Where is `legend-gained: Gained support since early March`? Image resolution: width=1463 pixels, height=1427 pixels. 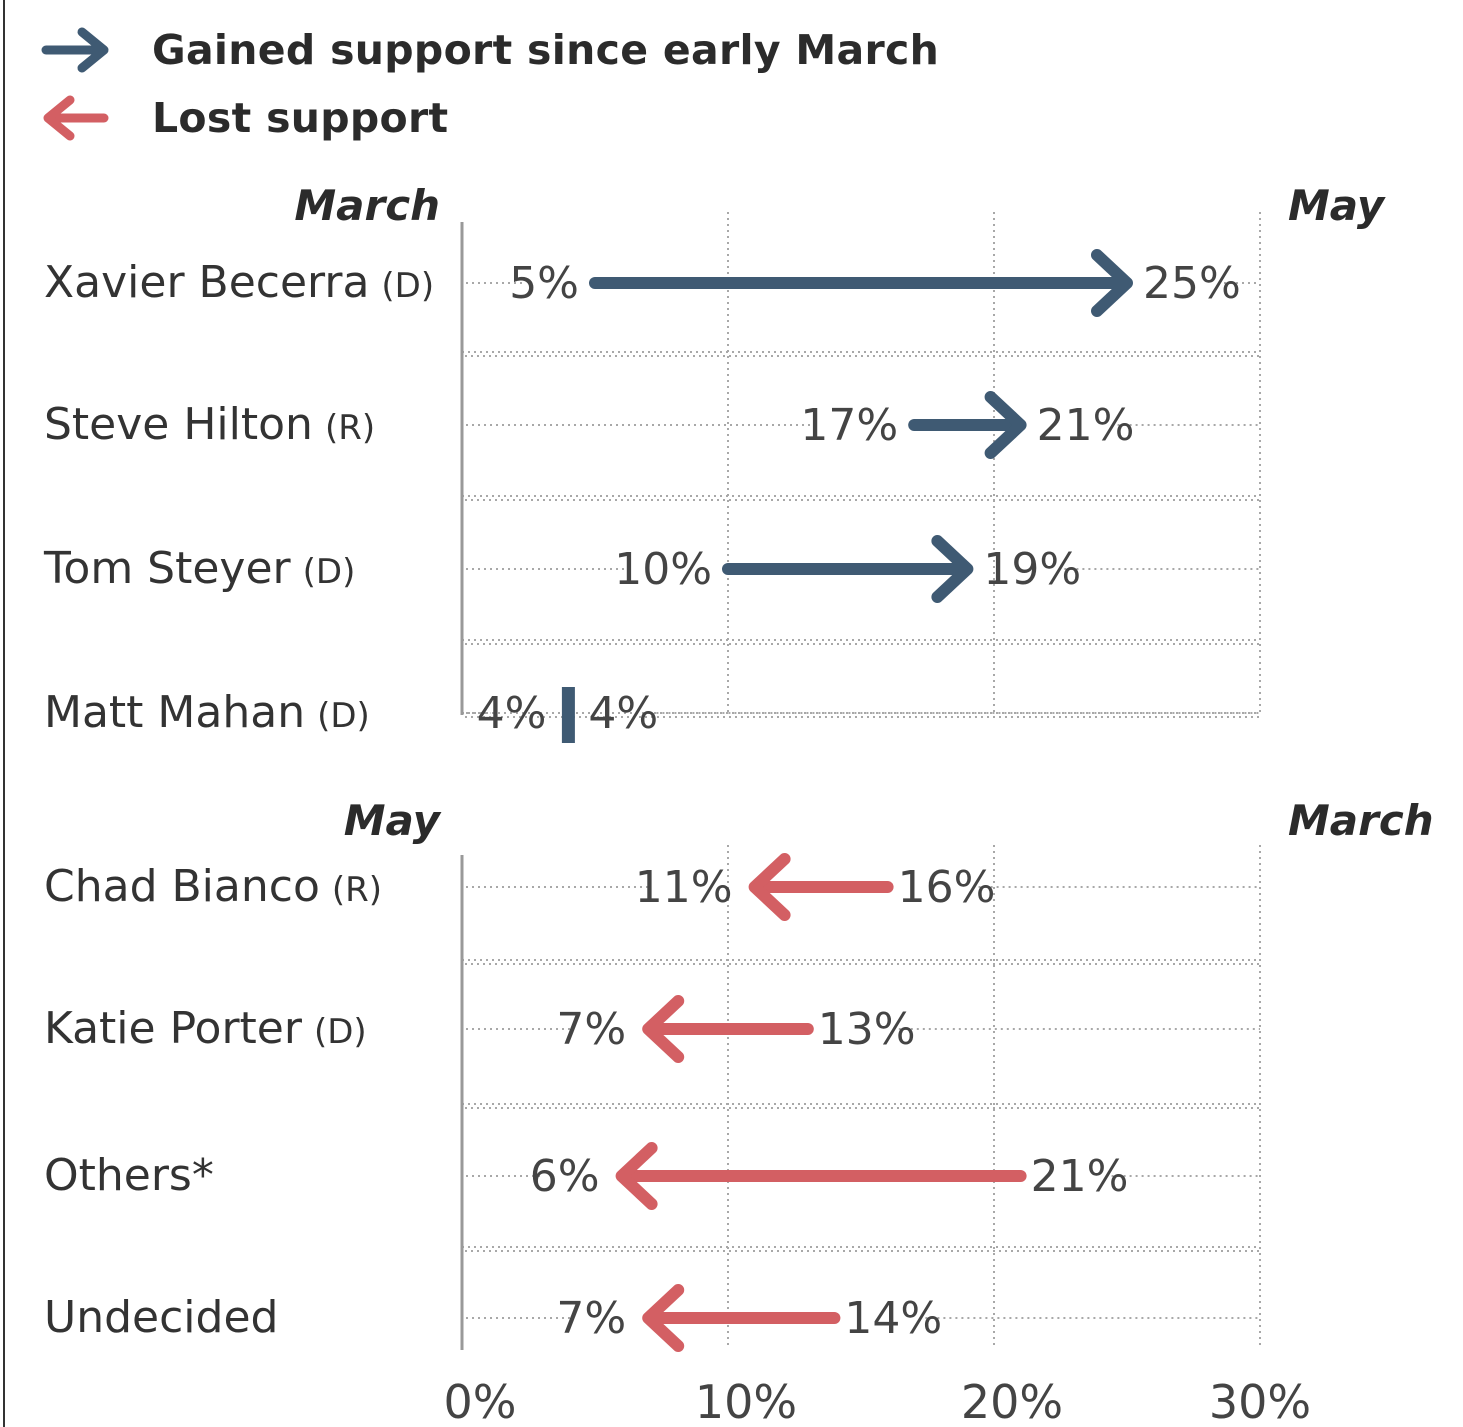 legend-gained: Gained support since early March is located at coordinates (489, 50).